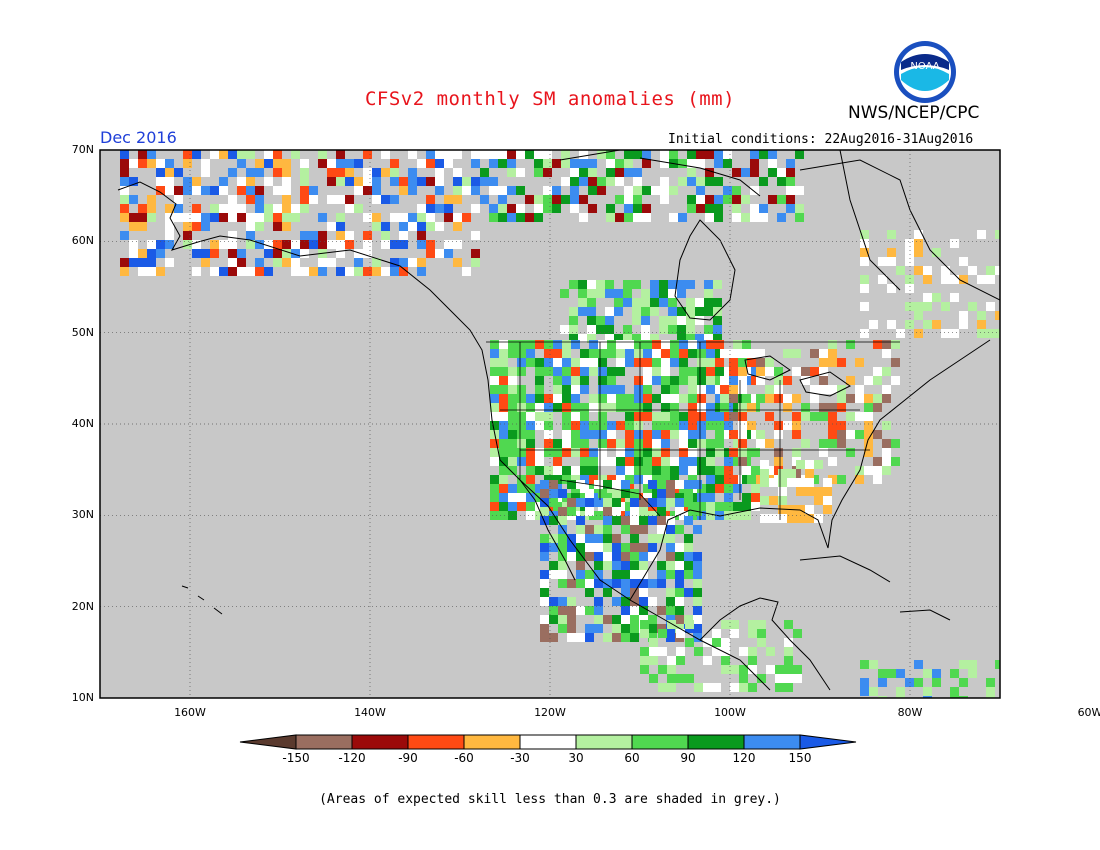  I want to click on initial-conditions: Initial conditions: 22Aug2016-31Aug2016, so click(821, 139).